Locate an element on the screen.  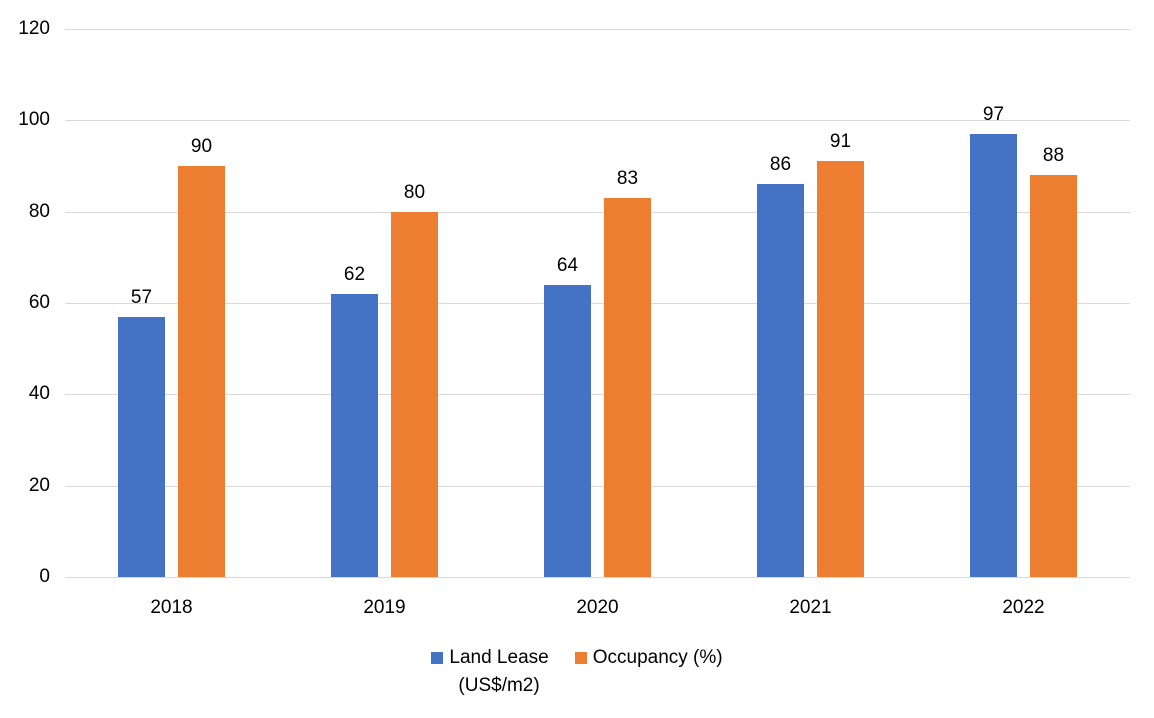
x-axis-tick-label: 2022 is located at coordinates (1023, 607).